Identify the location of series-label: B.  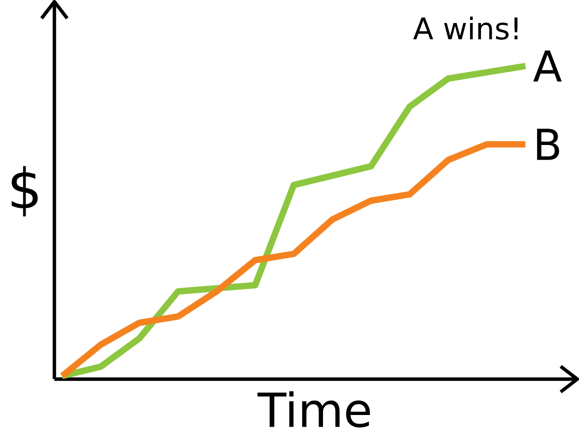
(548, 144).